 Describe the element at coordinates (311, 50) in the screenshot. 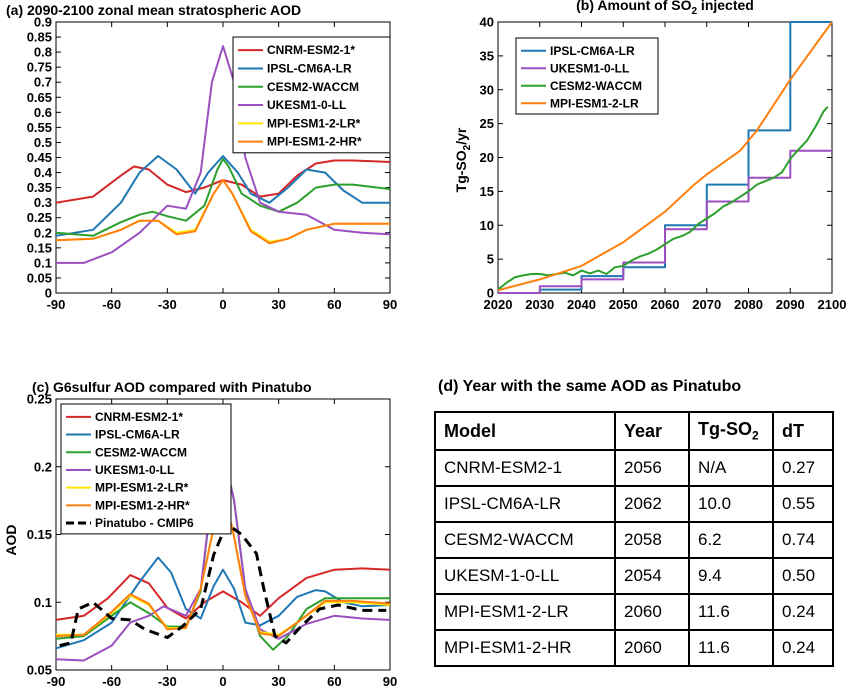

I see `chart-a-legend-label: CNRM-ESM2-1*` at that location.